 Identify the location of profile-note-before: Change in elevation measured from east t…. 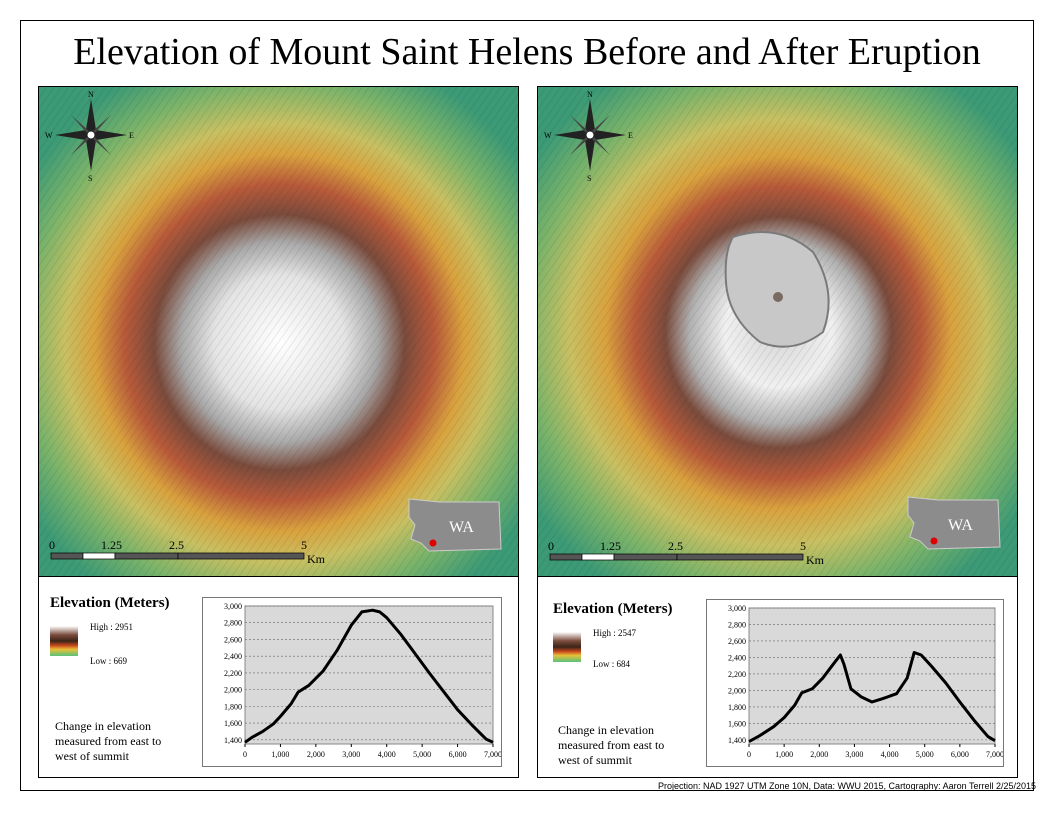
(108, 741).